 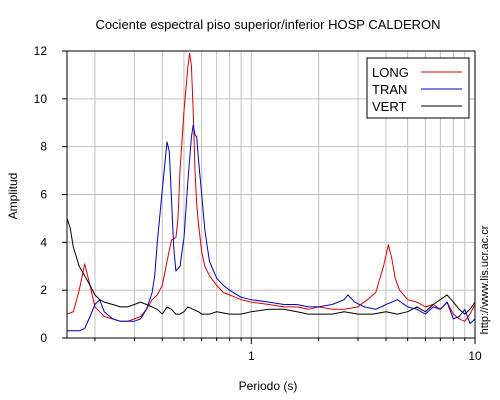 I want to click on x-tick-label: 1, so click(x=251, y=356).